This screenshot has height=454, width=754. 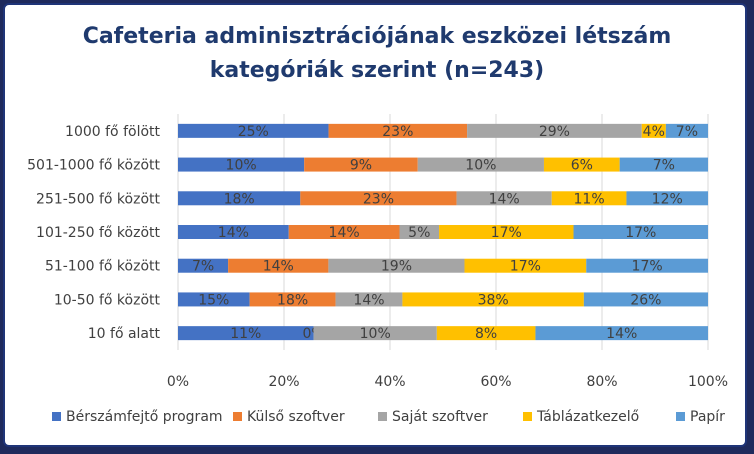 I want to click on x-tick-label: 0%, so click(x=178, y=382).